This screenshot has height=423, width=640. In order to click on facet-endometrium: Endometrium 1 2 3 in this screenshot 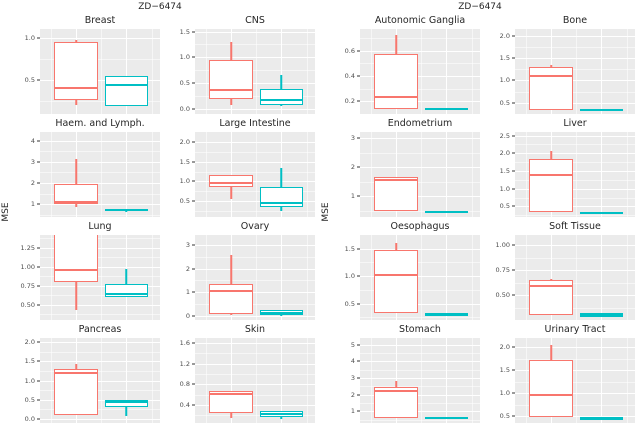, I will do `click(406, 167)`.